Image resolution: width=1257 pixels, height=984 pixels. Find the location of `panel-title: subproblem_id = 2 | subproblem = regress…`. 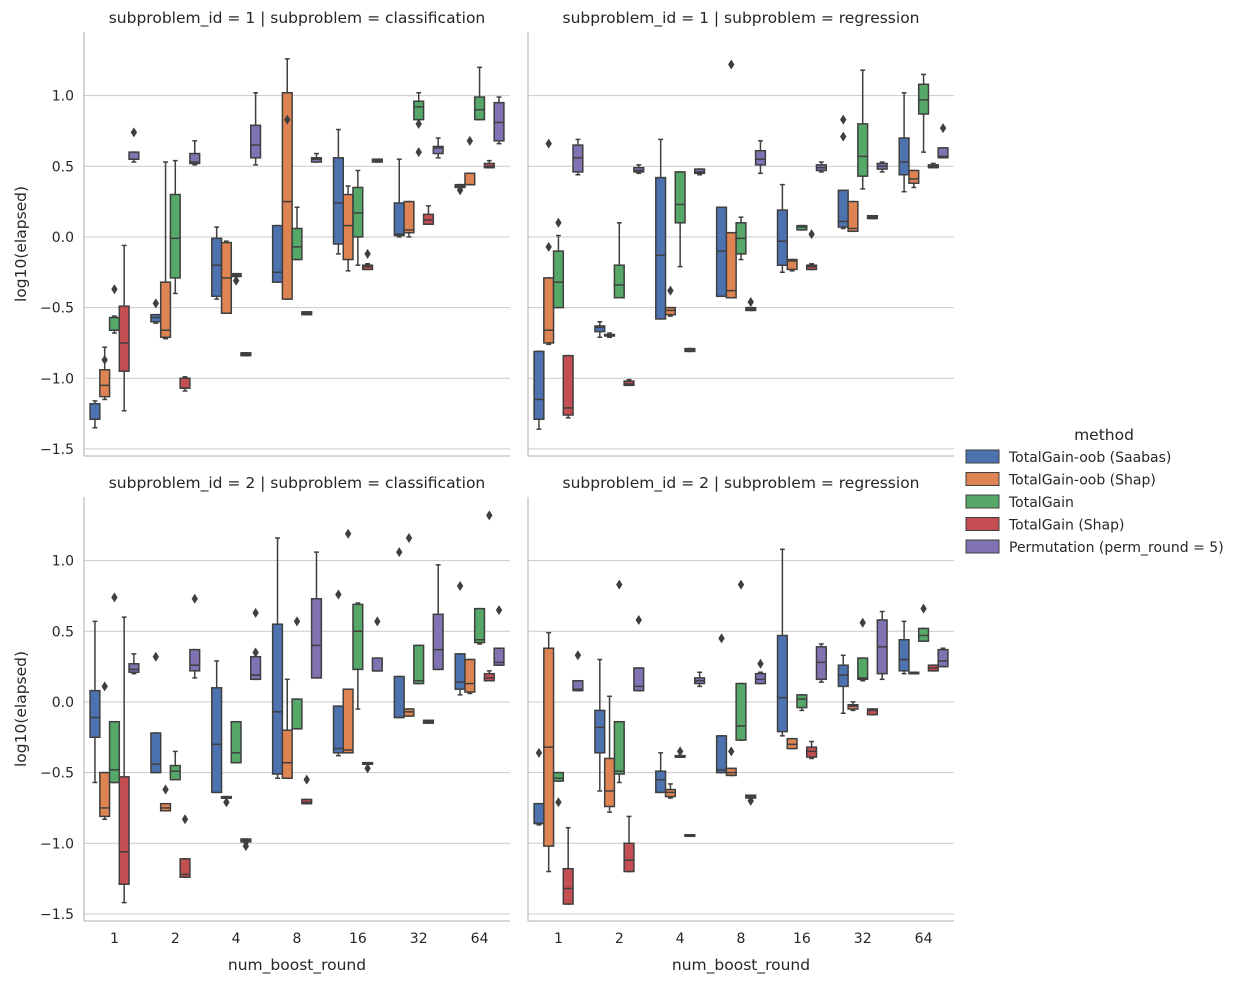

panel-title: subproblem_id = 2 | subproblem = regress… is located at coordinates (741, 483).